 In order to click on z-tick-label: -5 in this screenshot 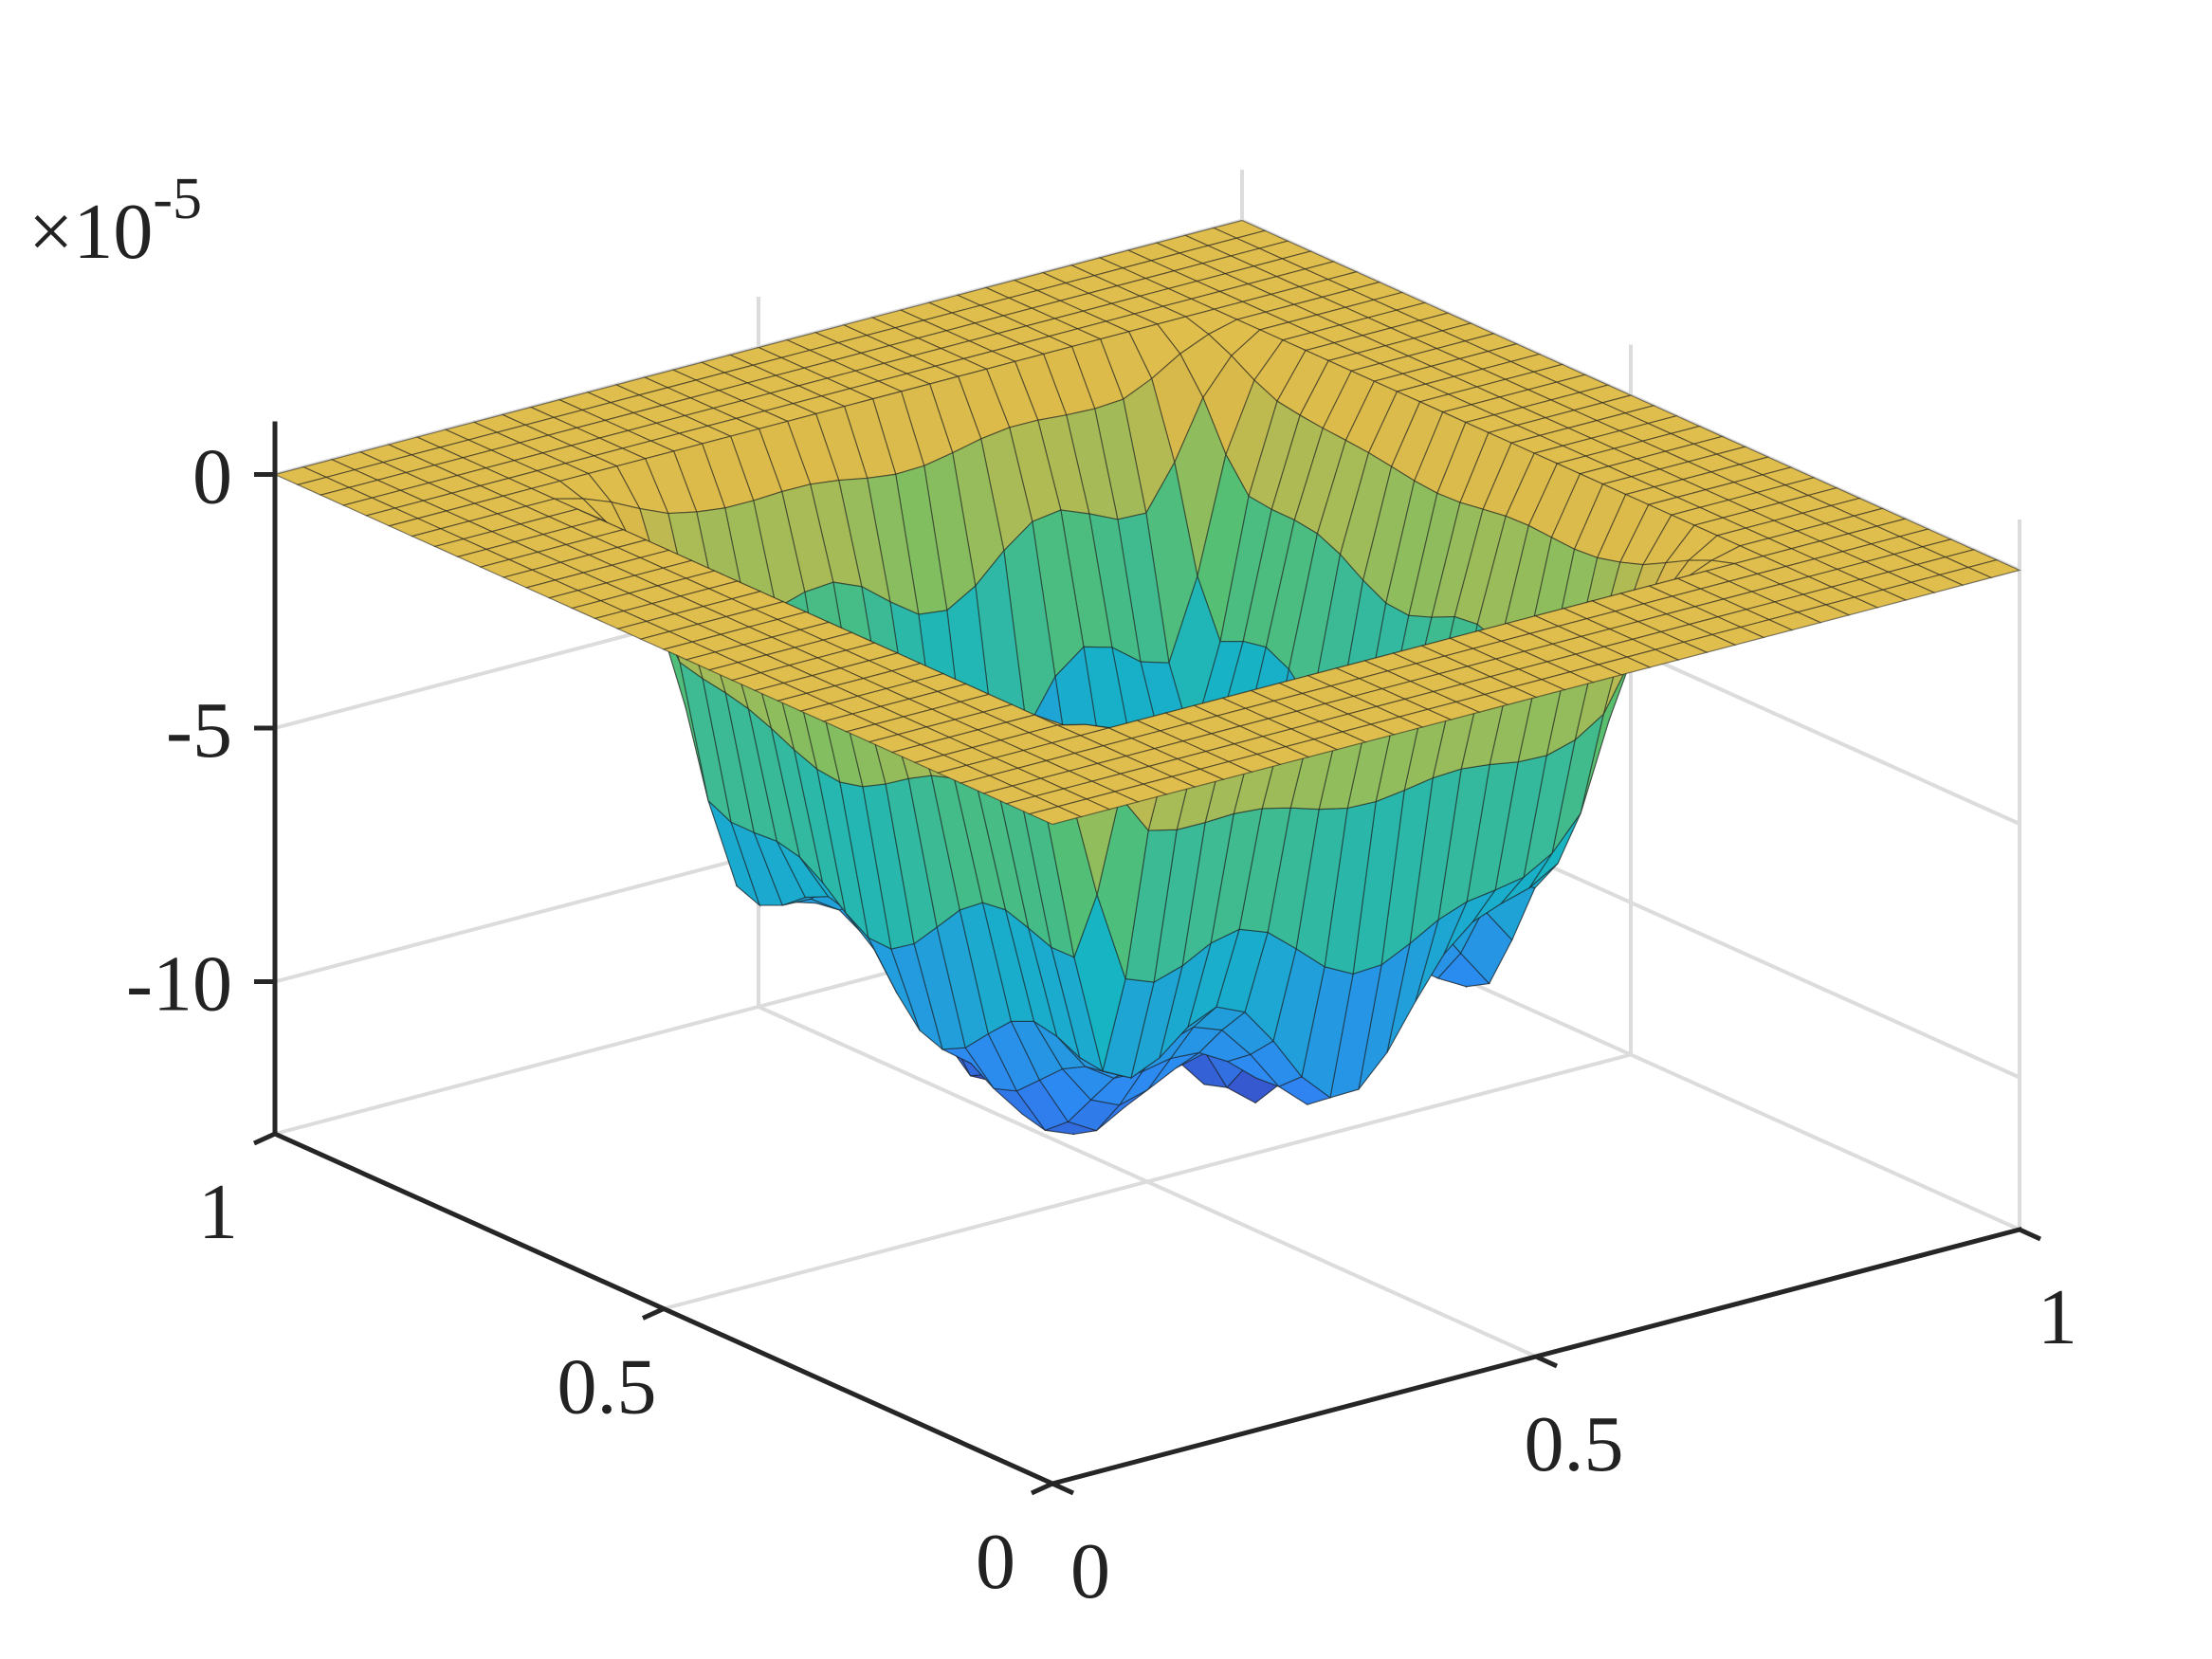, I will do `click(199, 730)`.